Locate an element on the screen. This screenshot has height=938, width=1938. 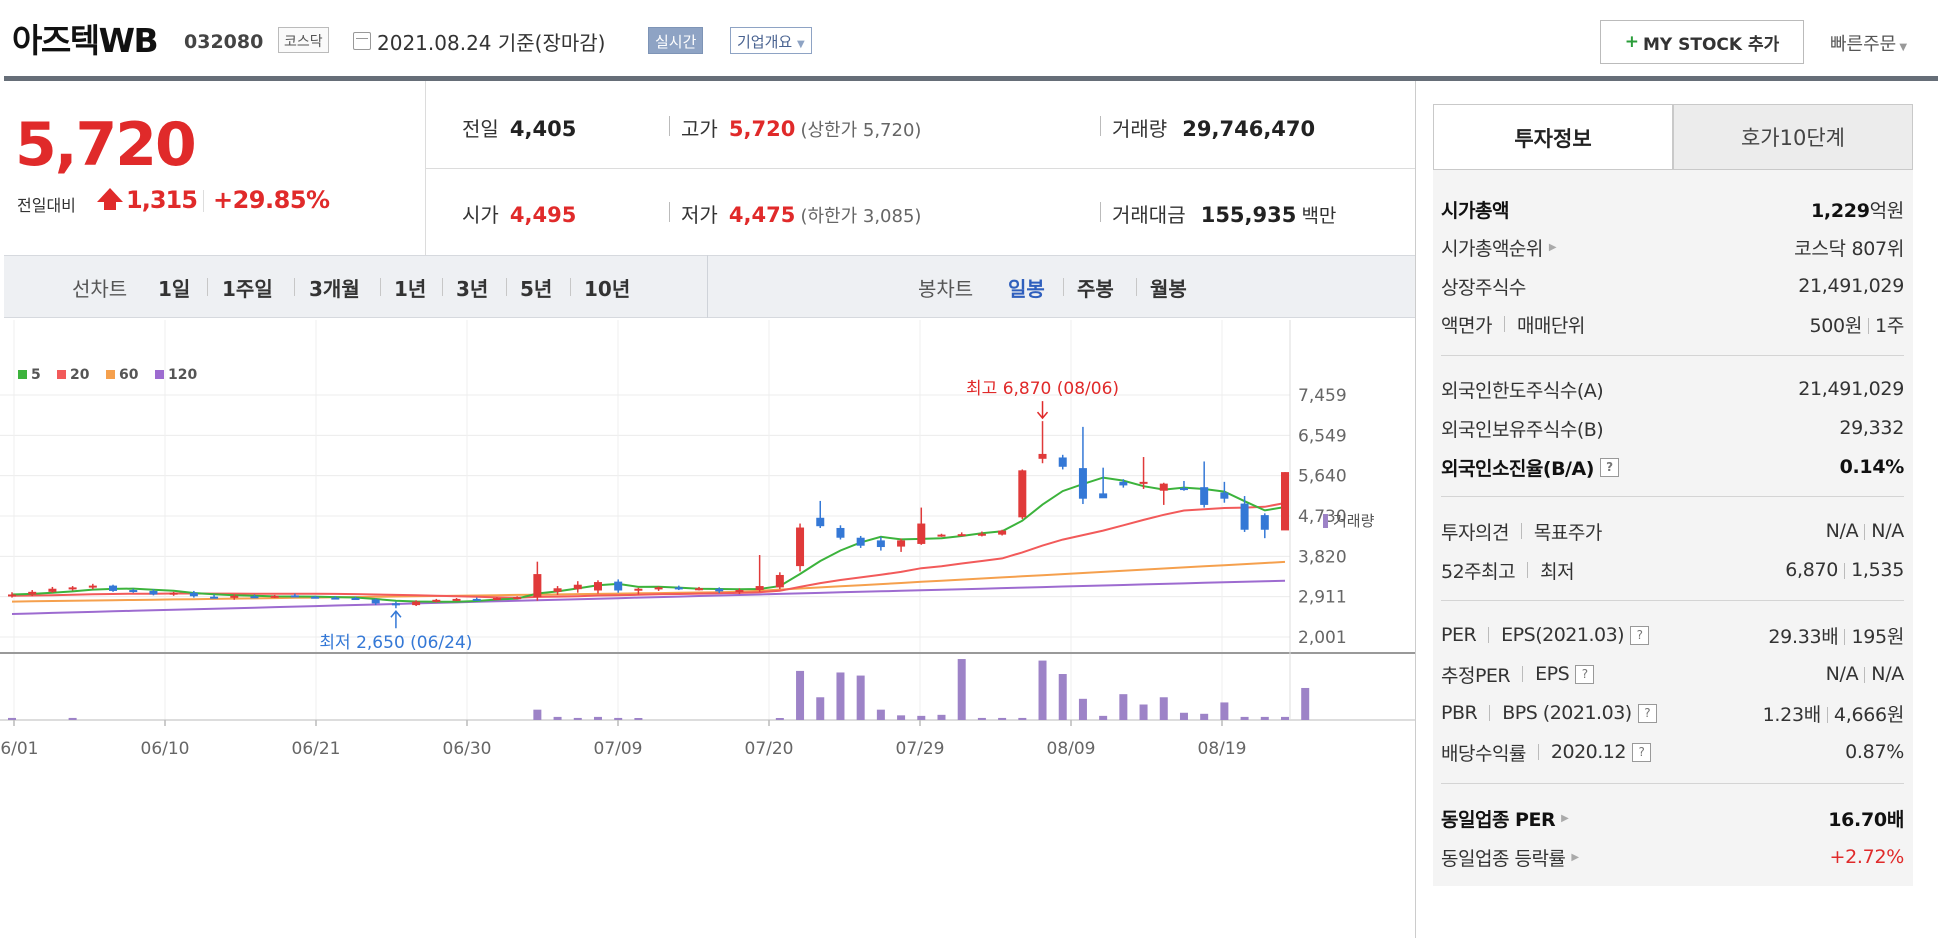
y-tick-label: 7,459 is located at coordinates (1322, 396).